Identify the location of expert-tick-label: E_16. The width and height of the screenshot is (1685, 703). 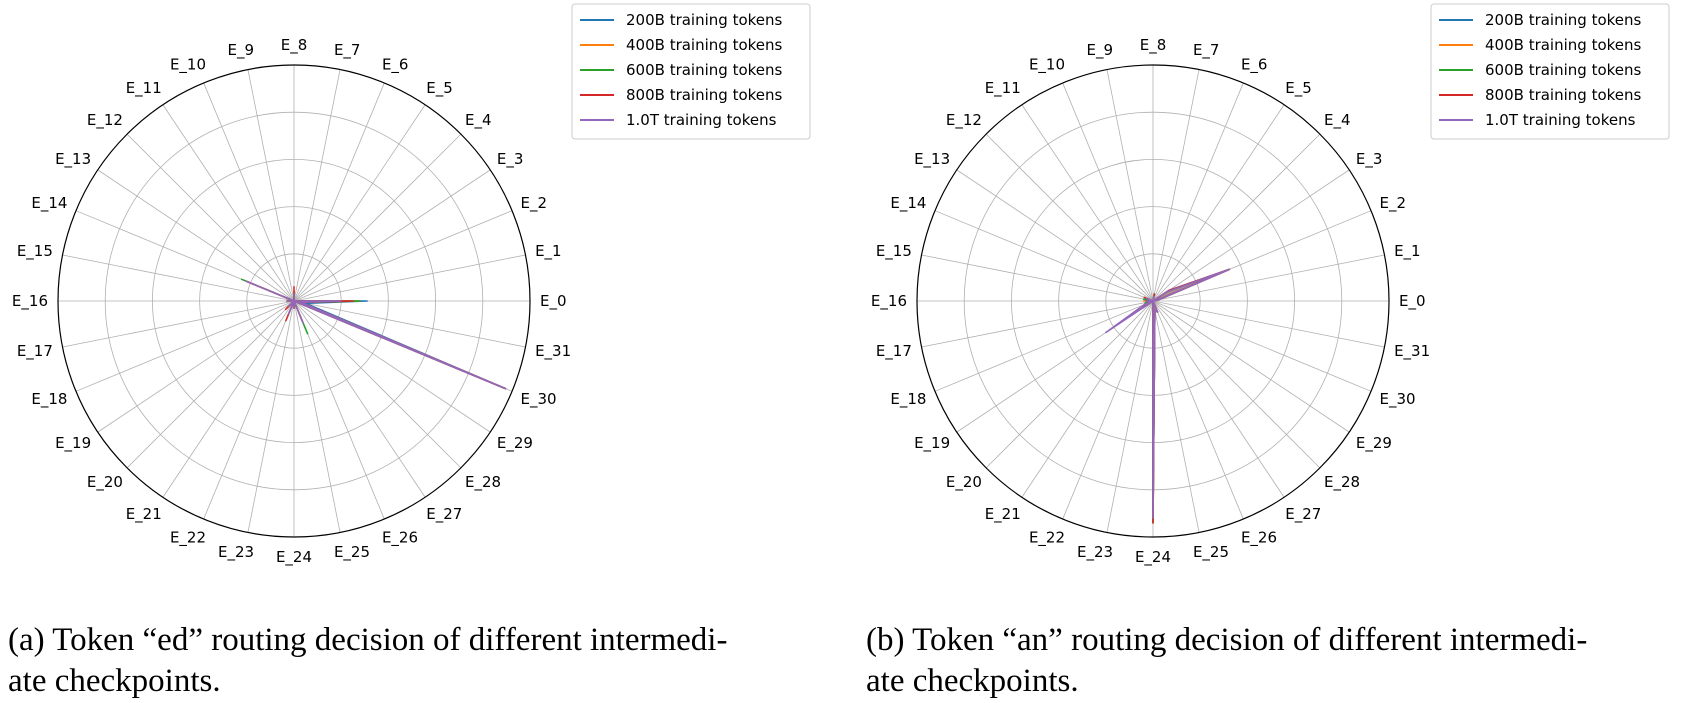
(30, 301).